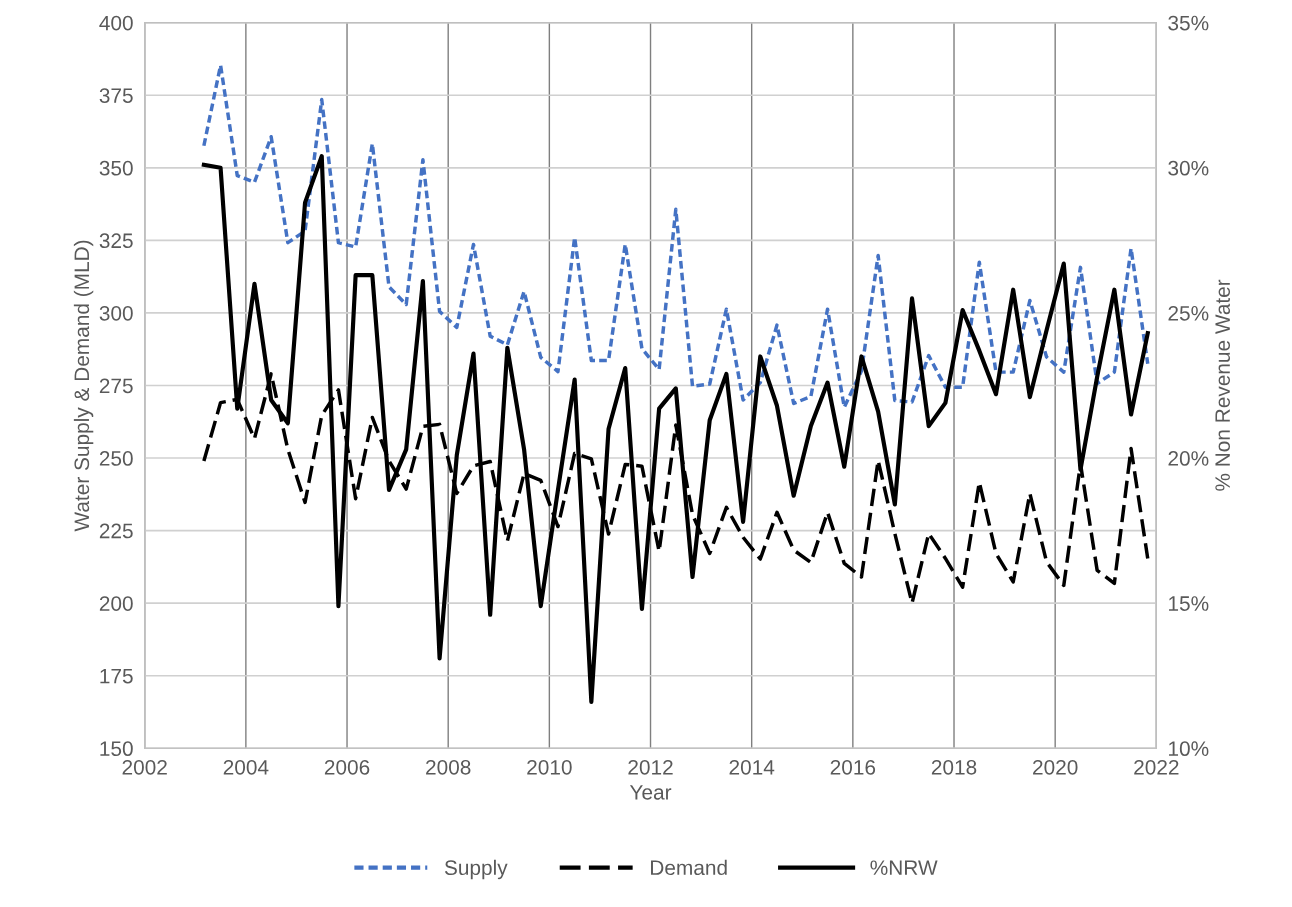 The width and height of the screenshot is (1292, 907). I want to click on legend-label: %NRW, so click(904, 867).